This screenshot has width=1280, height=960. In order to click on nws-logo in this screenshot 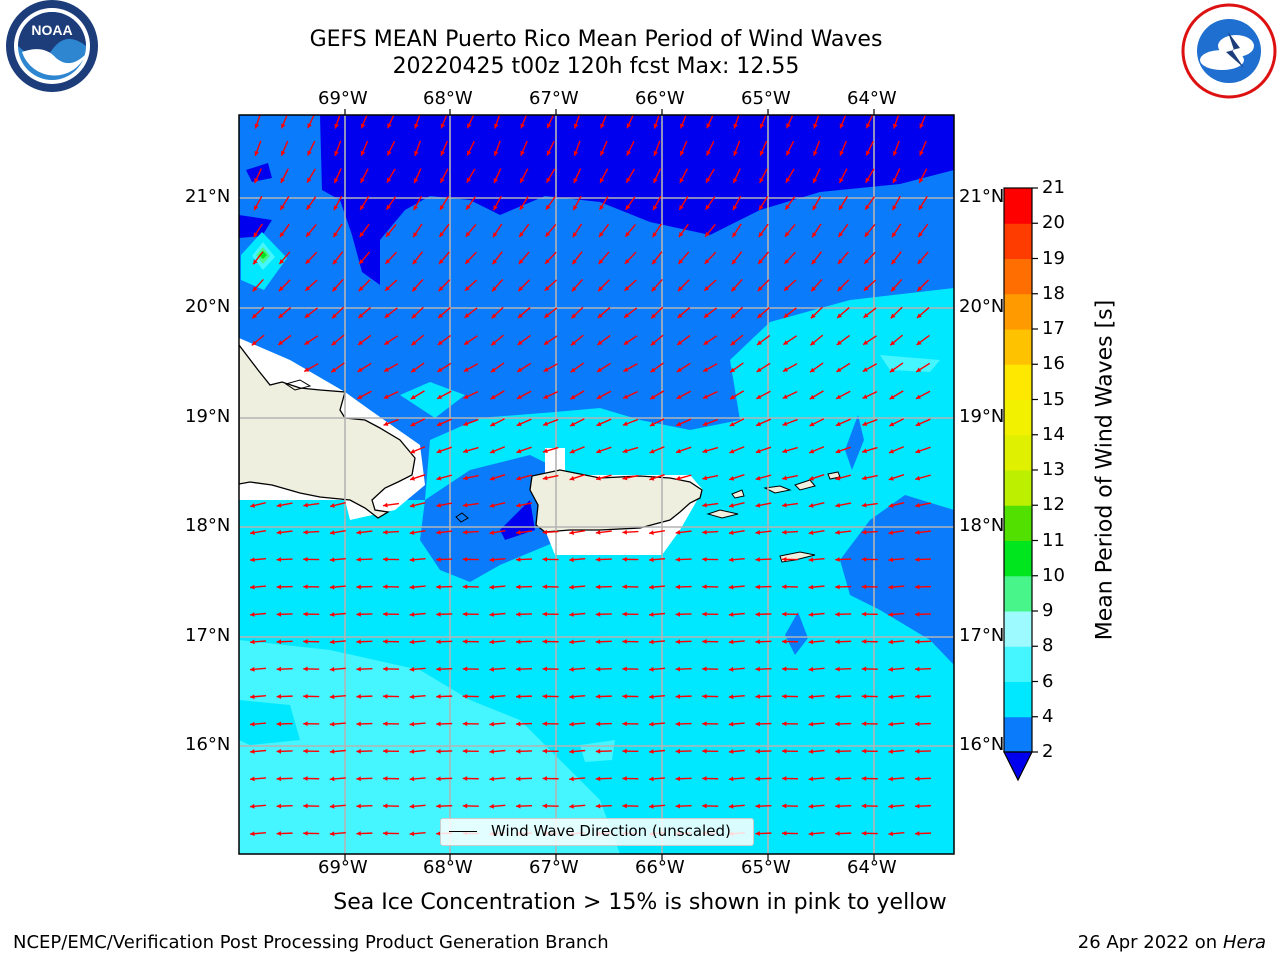, I will do `click(1229, 51)`.